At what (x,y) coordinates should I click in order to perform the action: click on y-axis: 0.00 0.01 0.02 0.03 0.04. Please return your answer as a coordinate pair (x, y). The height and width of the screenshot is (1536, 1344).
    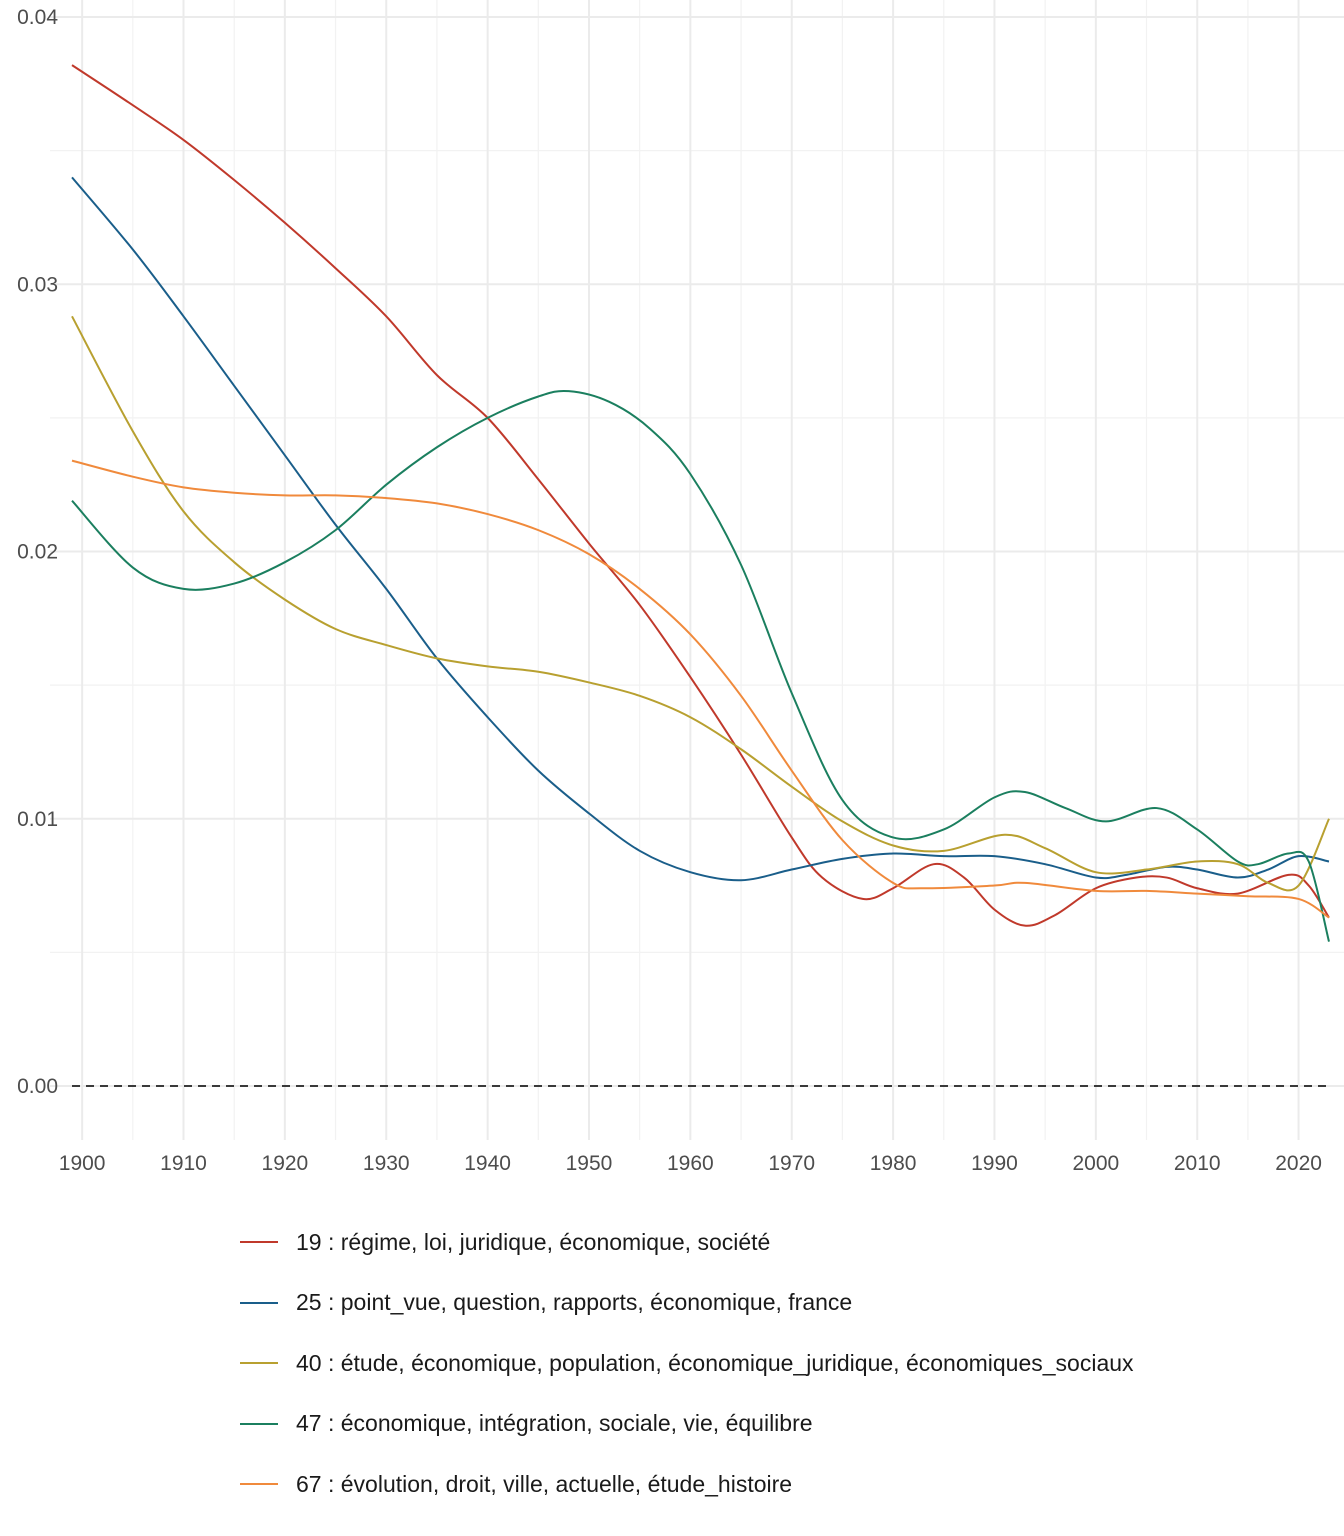
    Looking at the image, I should click on (37, 552).